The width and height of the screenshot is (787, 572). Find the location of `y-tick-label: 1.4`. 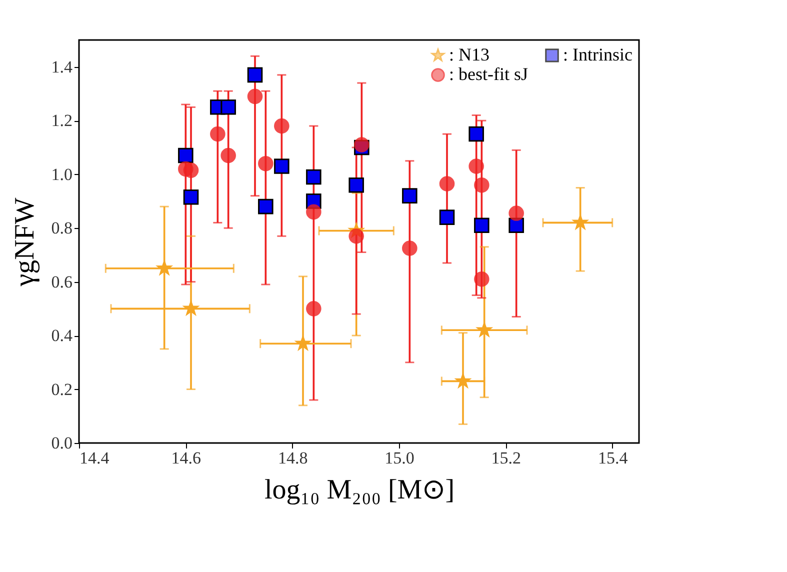

y-tick-label: 1.4 is located at coordinates (62, 66).